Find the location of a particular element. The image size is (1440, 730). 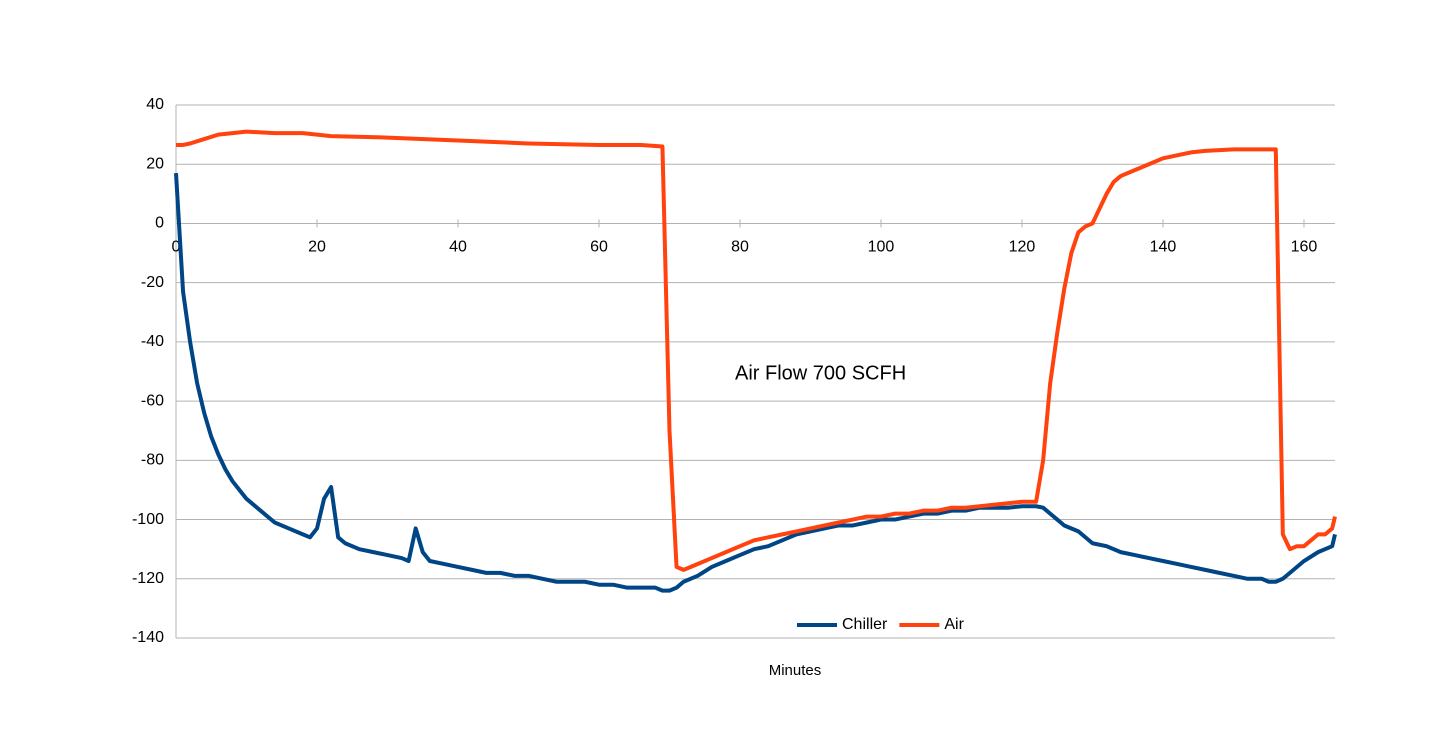

x-tick-label: 20 is located at coordinates (317, 247).